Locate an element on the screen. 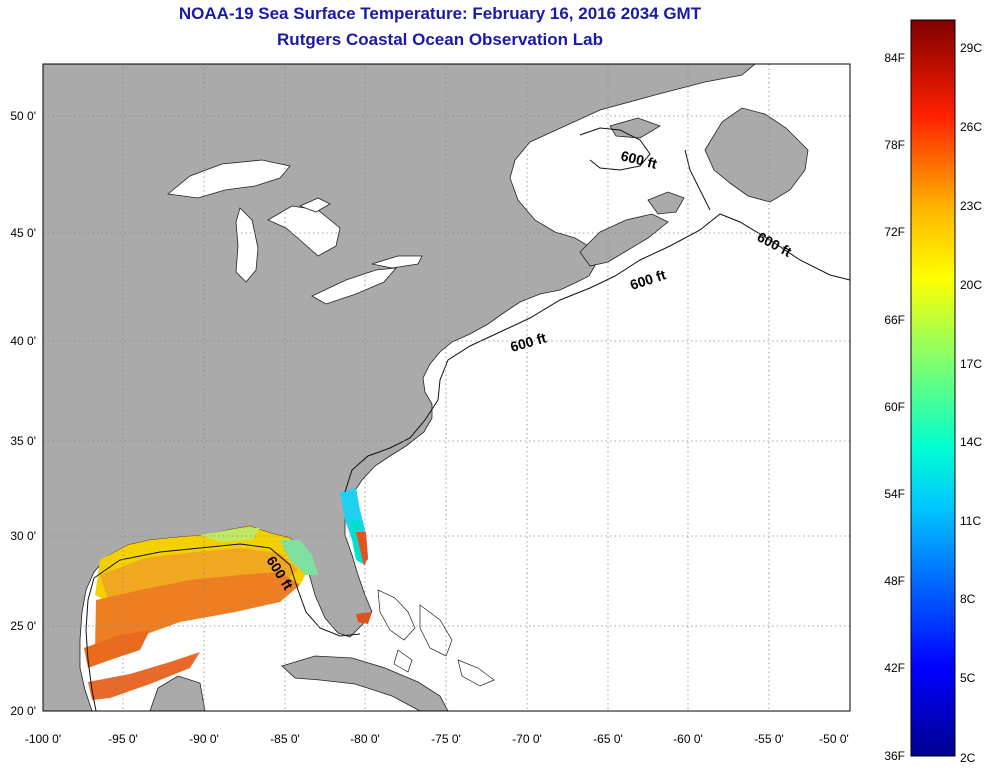  colorbar-label-c: 5C is located at coordinates (968, 678).